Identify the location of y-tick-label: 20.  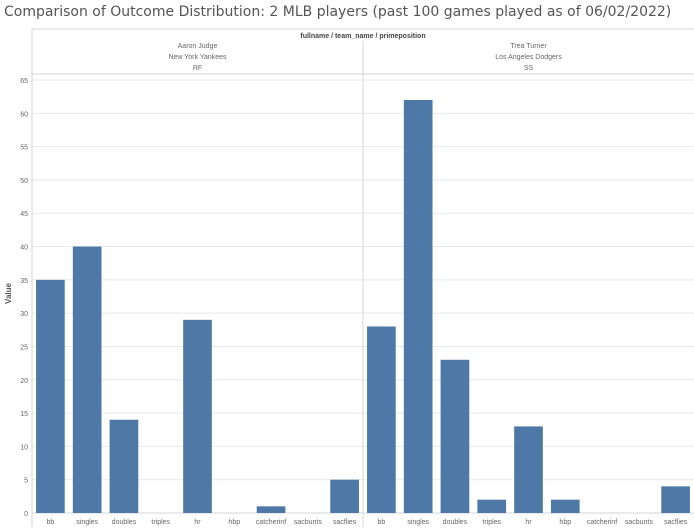
(24, 381).